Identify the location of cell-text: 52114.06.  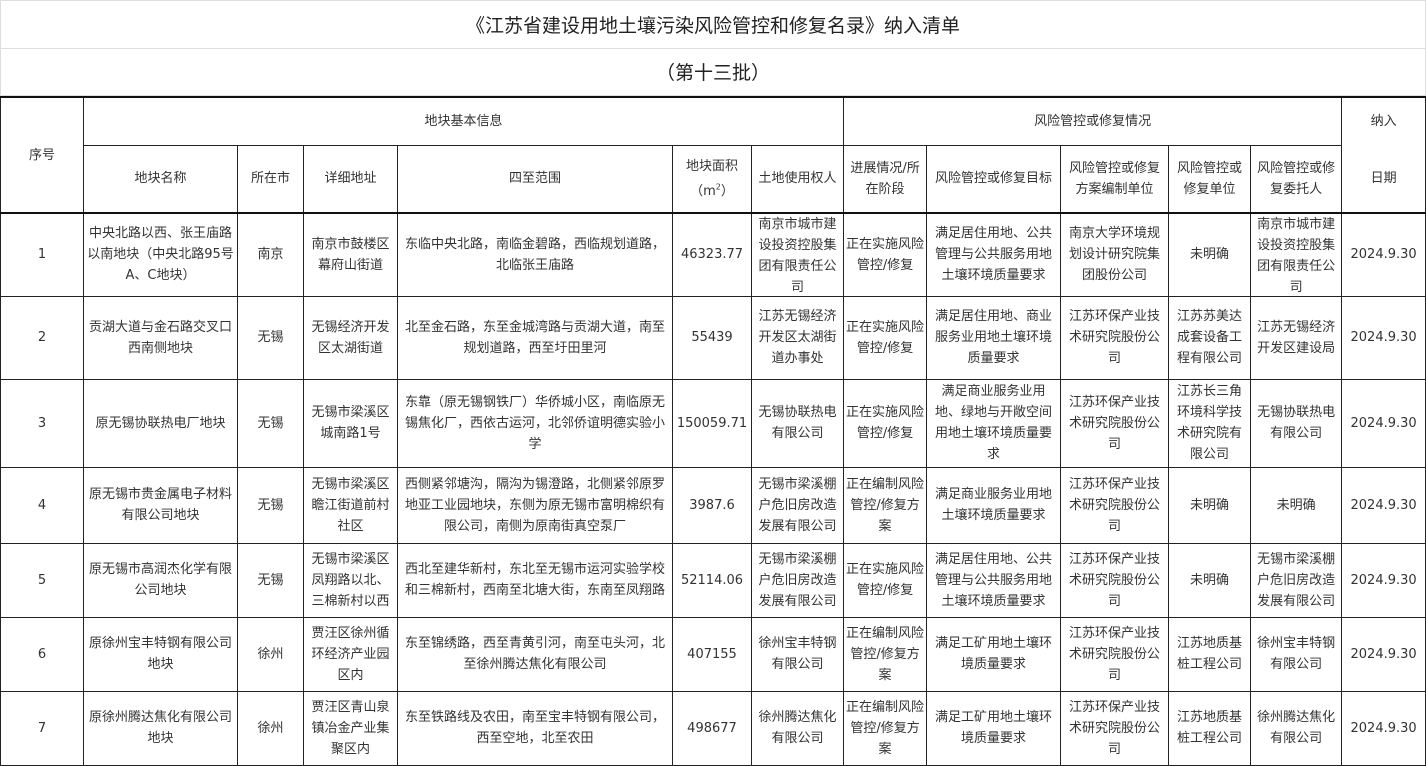
(712, 580).